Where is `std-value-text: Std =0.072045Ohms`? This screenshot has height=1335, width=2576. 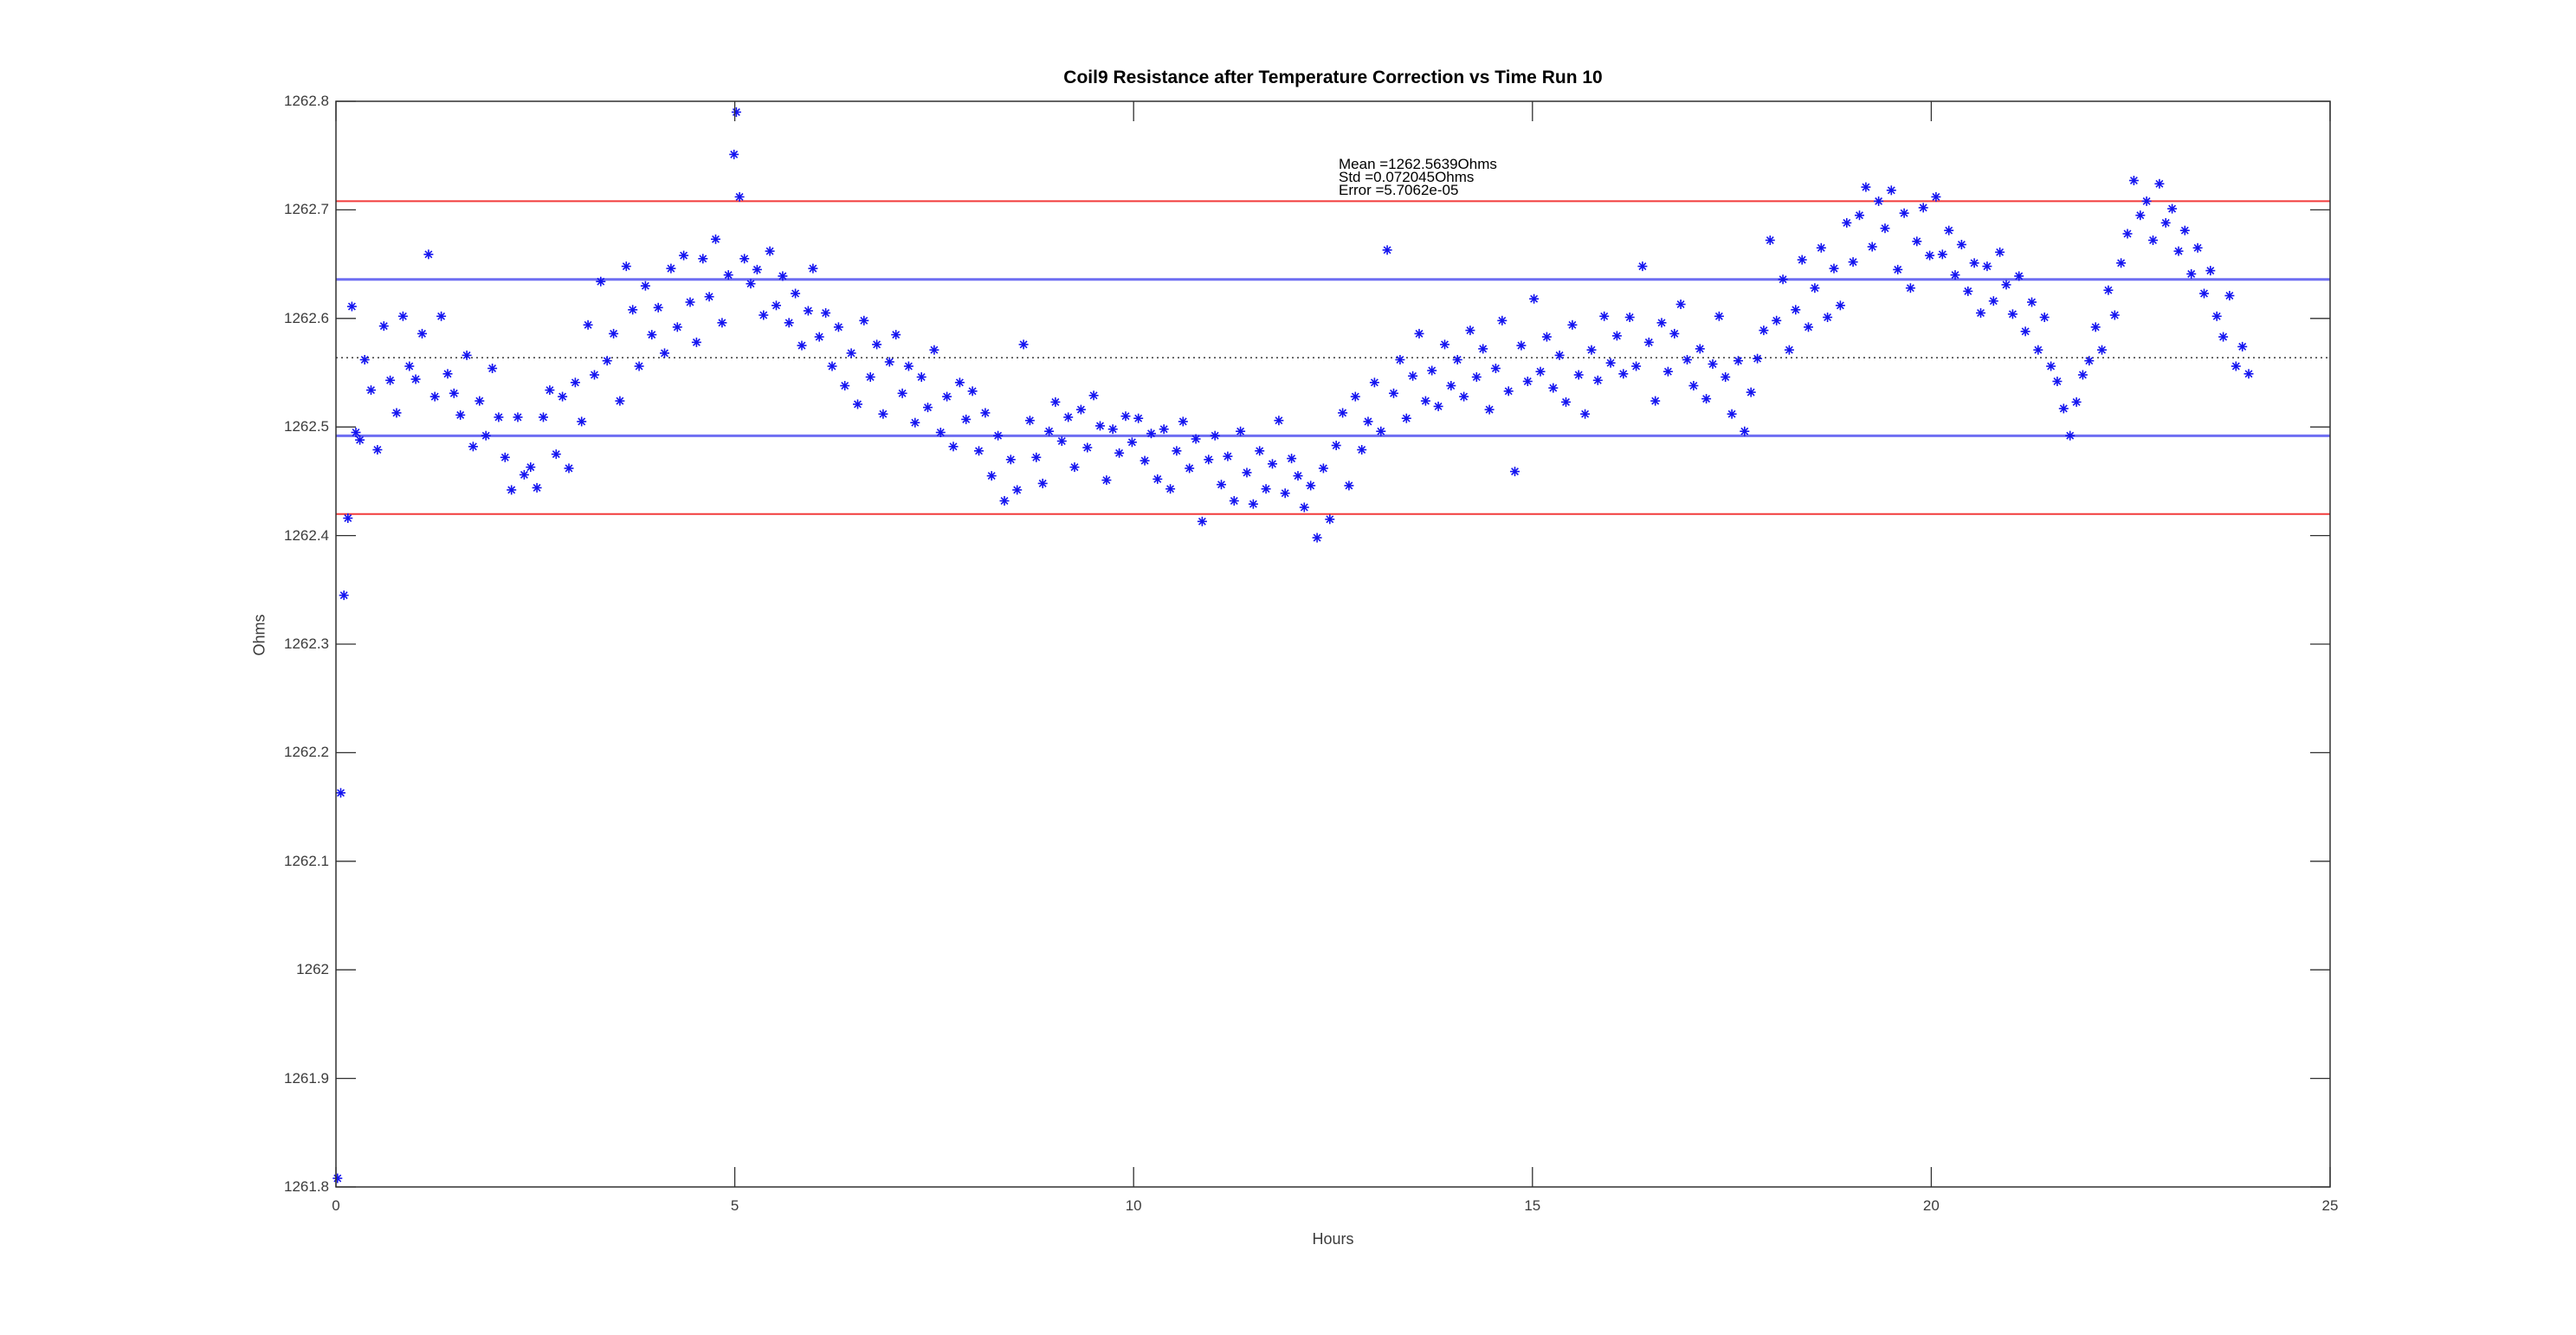 std-value-text: Std =0.072045Ohms is located at coordinates (1407, 177).